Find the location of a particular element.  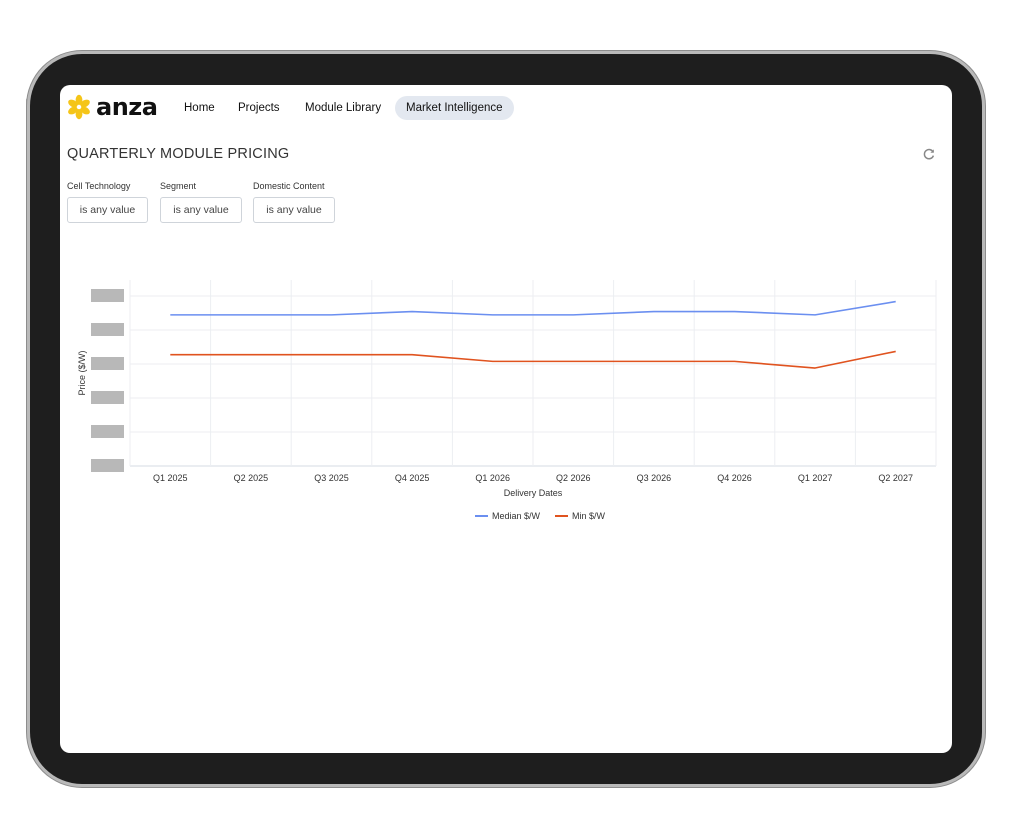

filter-label-segment: Segment is located at coordinates (178, 186).